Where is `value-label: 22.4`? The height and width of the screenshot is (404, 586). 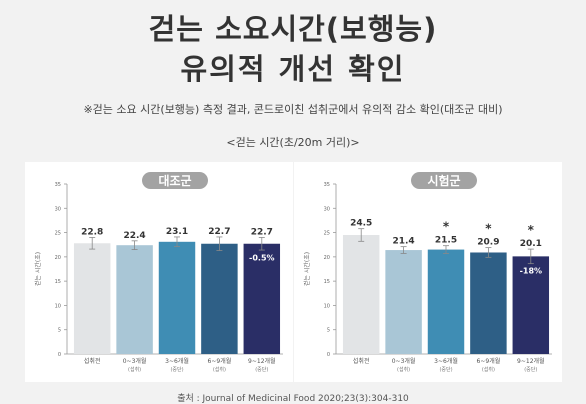 value-label: 22.4 is located at coordinates (134, 236).